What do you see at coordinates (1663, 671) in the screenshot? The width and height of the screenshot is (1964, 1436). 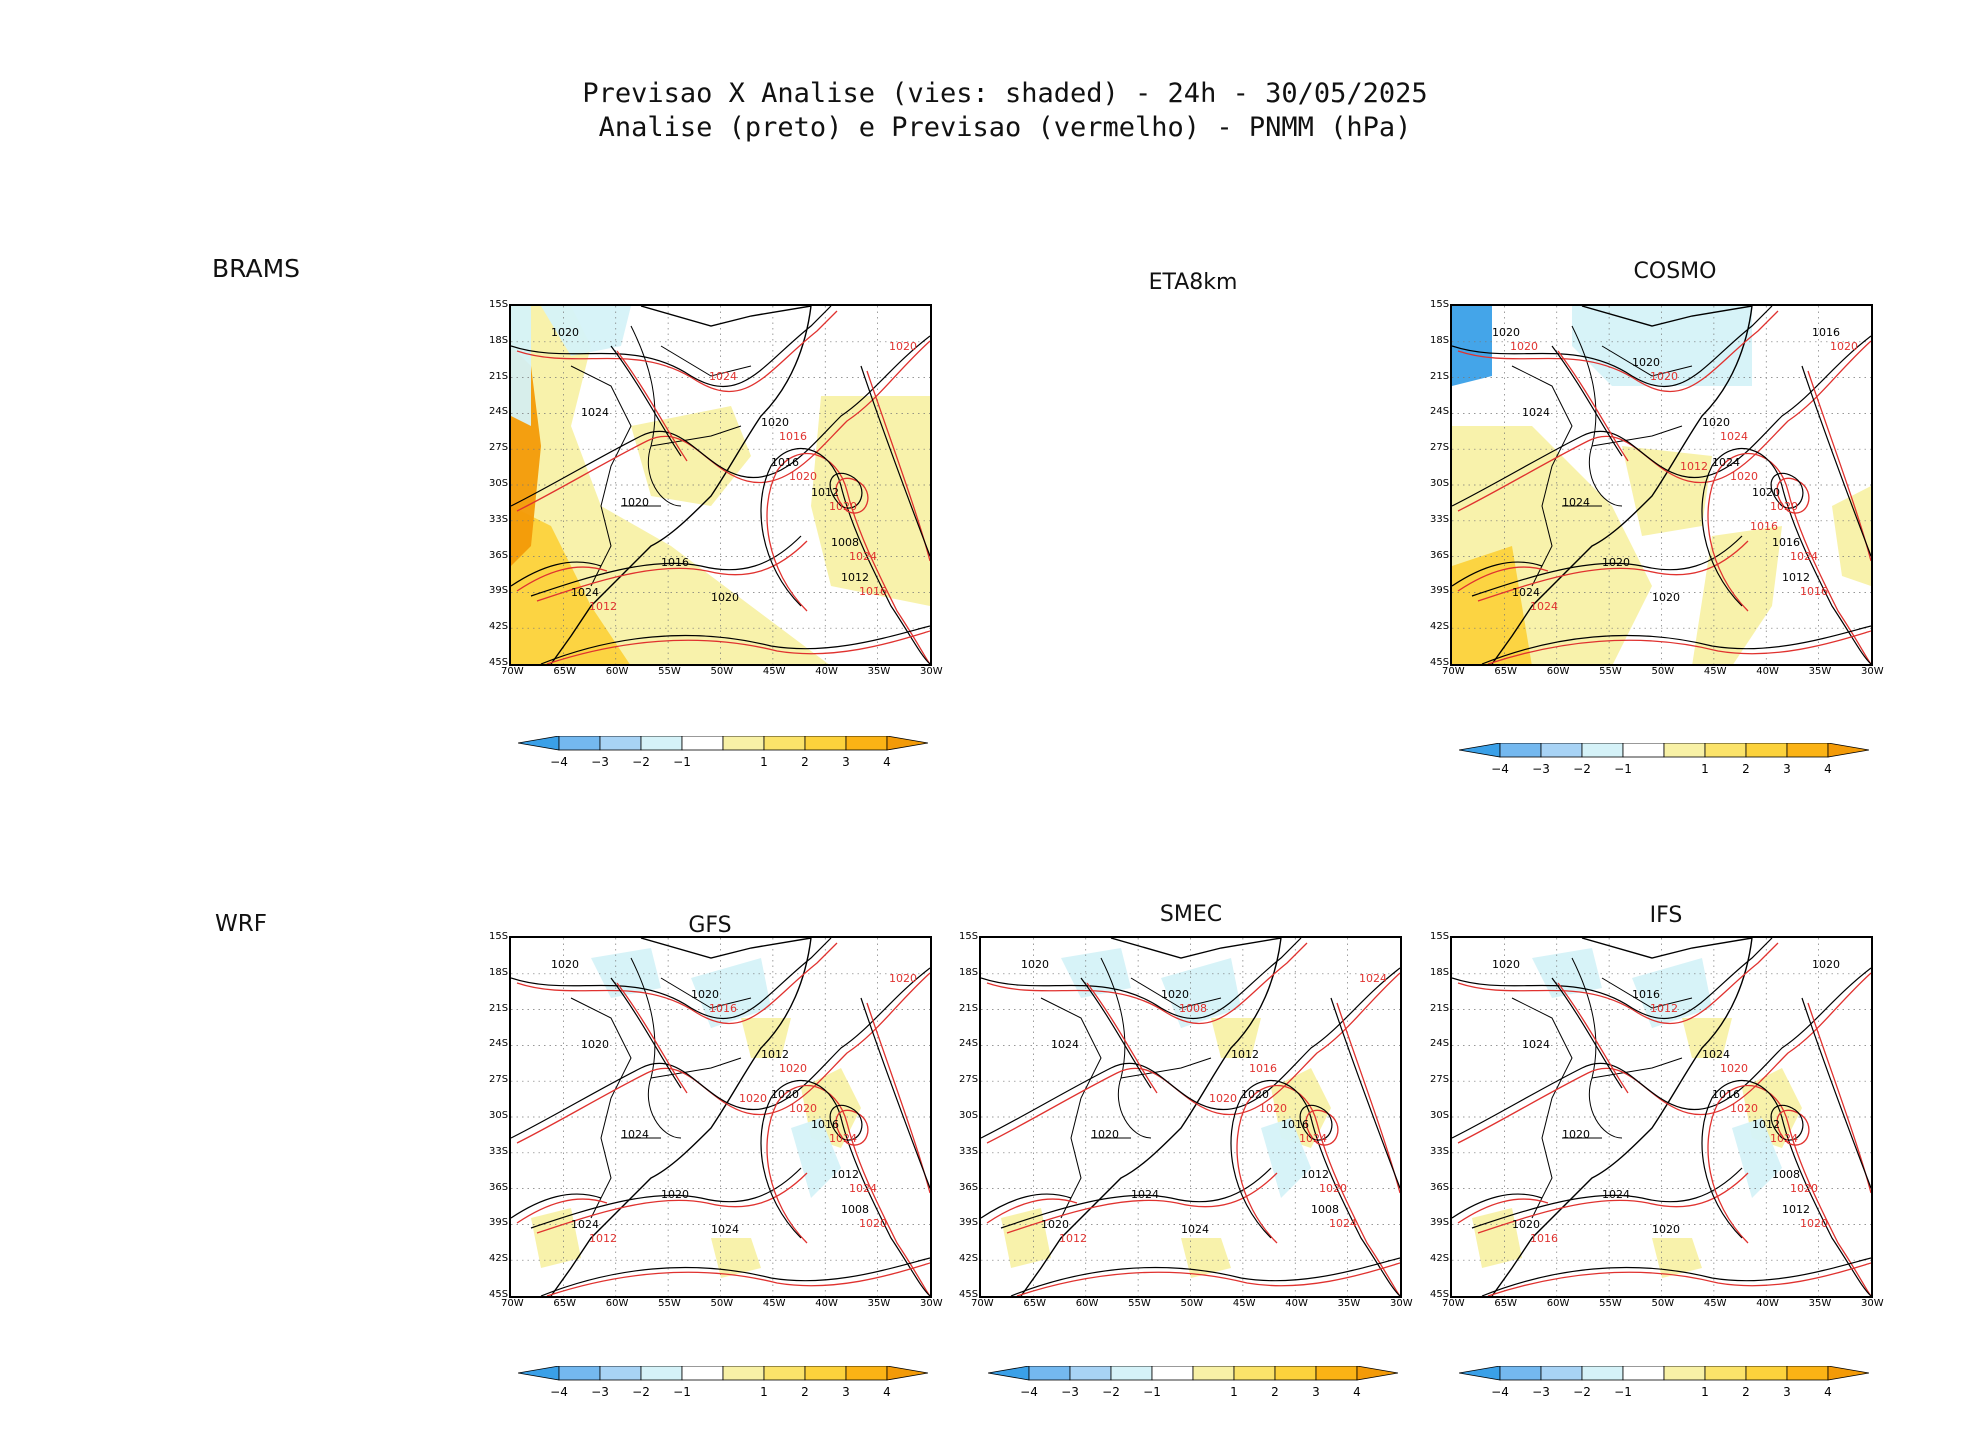 I see `lon-tick-label: 50W` at bounding box center [1663, 671].